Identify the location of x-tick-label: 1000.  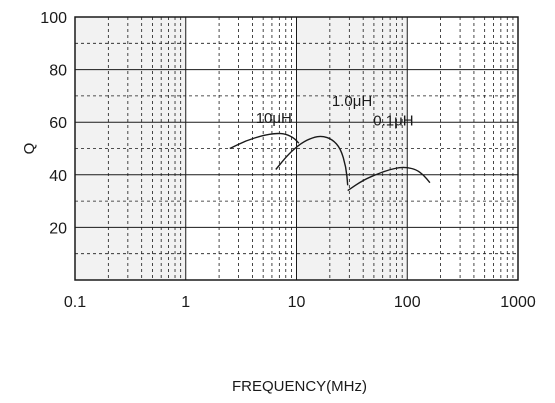
(518, 302).